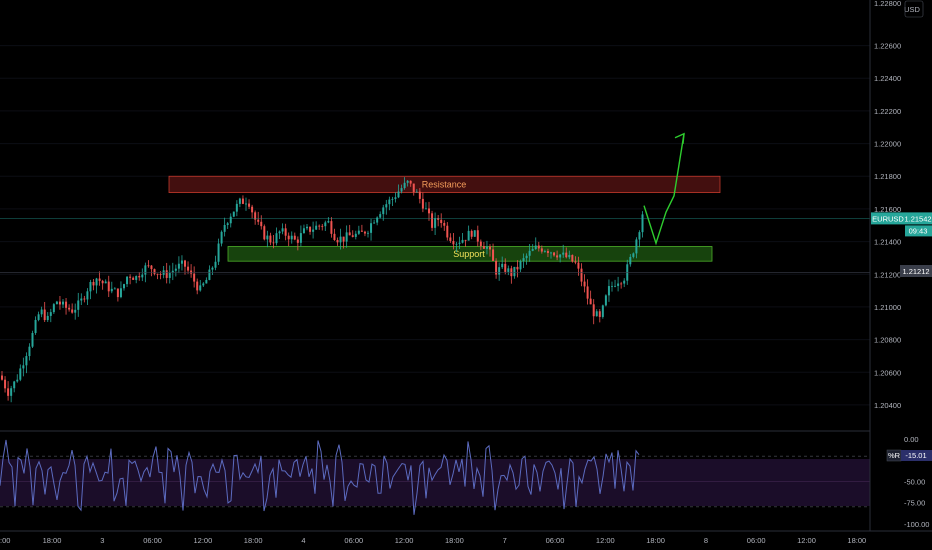  Describe the element at coordinates (303, 540) in the screenshot. I see `time-tick-label: 4` at that location.